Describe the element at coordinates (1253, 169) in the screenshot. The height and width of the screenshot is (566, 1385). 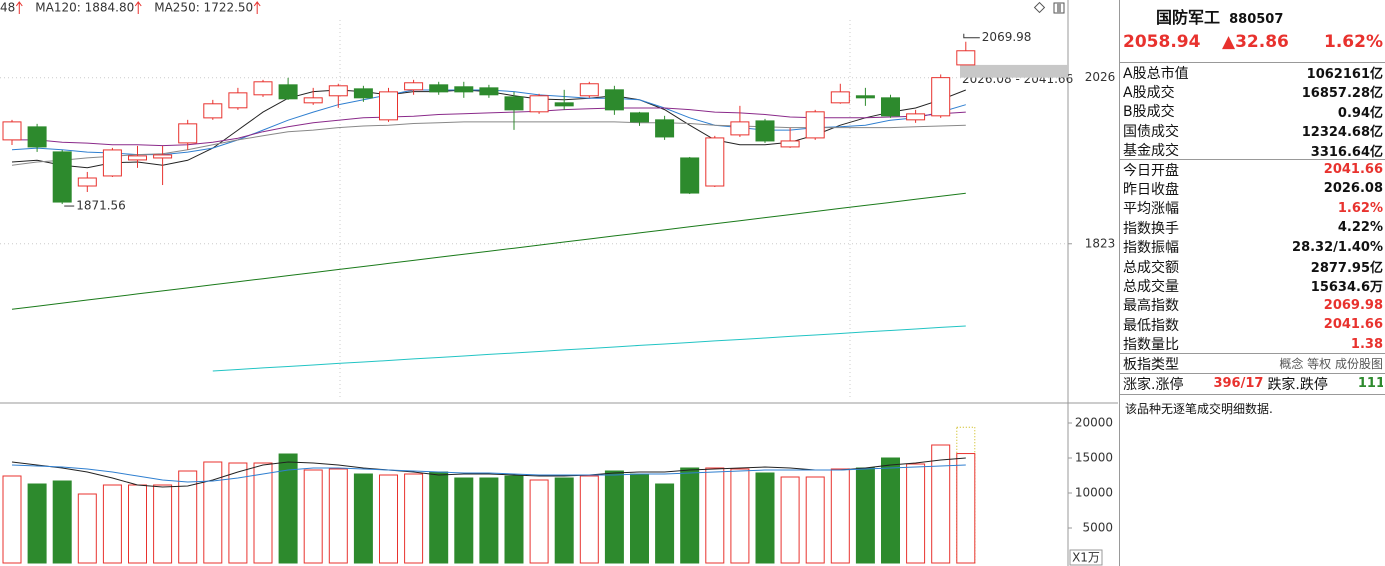
I see `stat-row: 今日开盘 2041.66` at that location.